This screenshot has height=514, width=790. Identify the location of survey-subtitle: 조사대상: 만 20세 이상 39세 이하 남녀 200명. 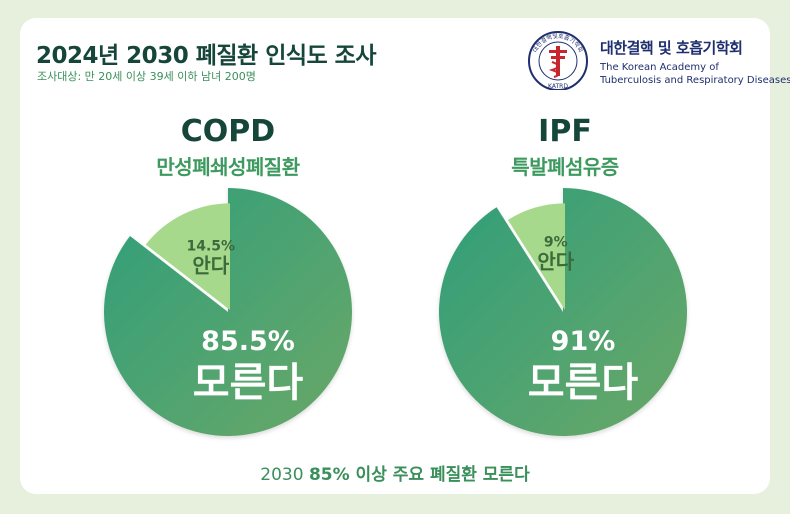
(146, 76).